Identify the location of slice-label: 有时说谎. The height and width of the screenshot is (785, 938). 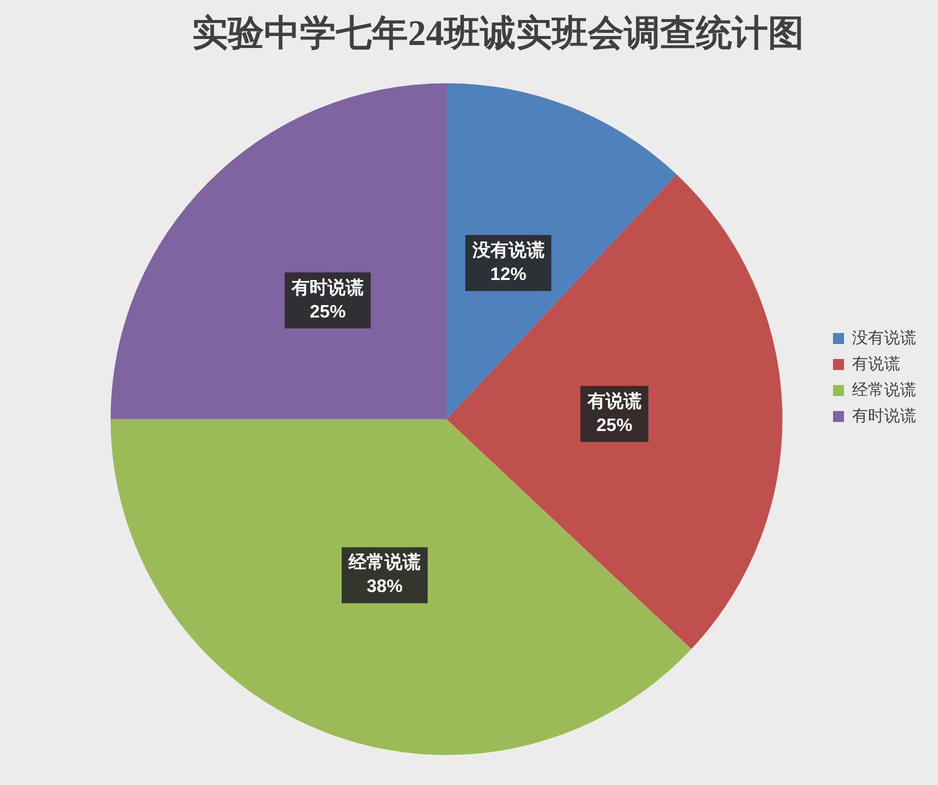
(327, 287).